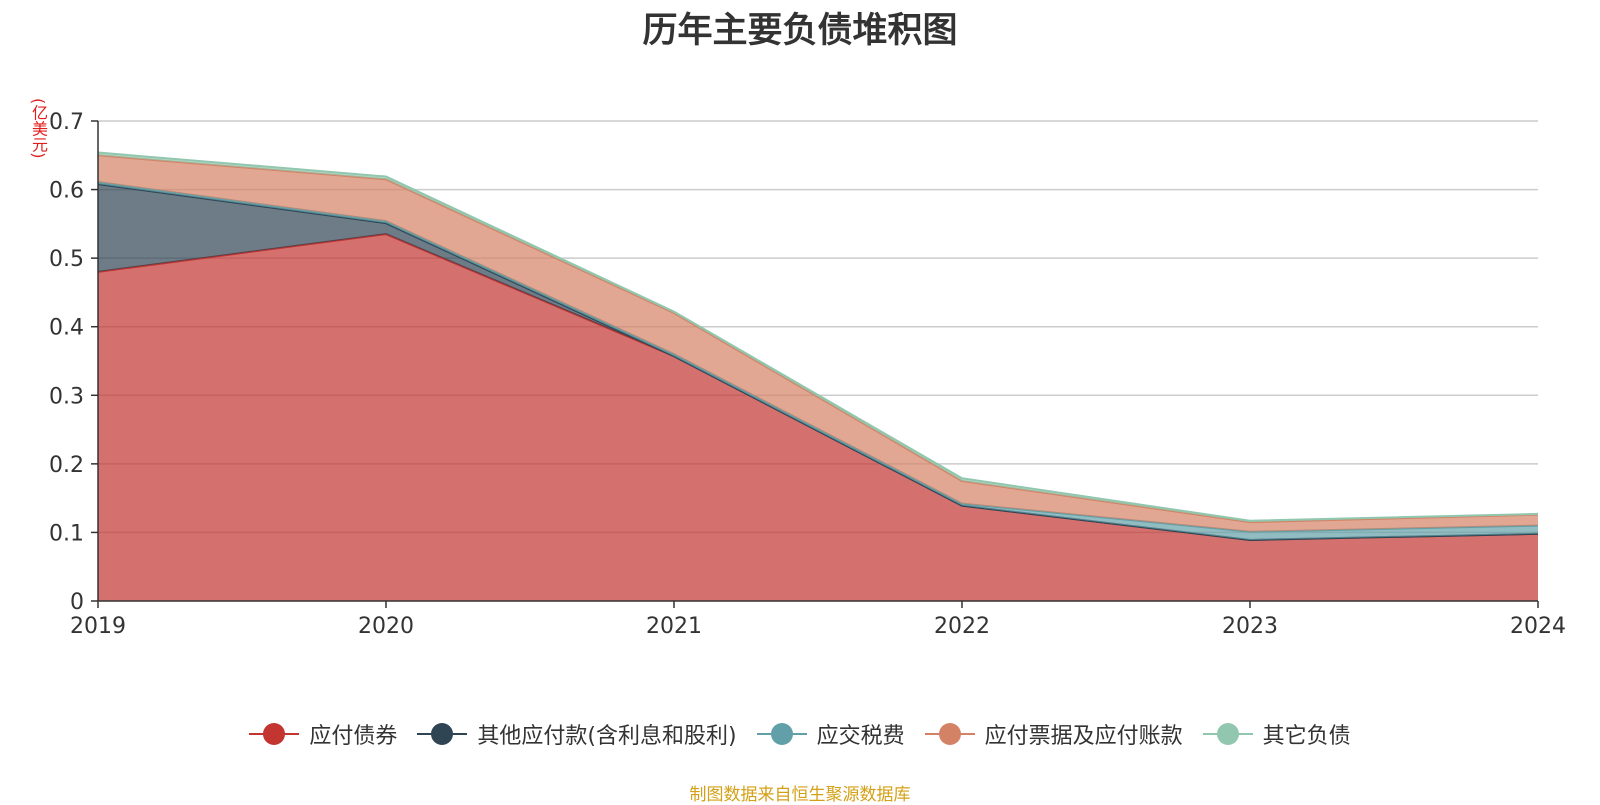  I want to click on legend-item: 其它负债, so click(1276, 734).